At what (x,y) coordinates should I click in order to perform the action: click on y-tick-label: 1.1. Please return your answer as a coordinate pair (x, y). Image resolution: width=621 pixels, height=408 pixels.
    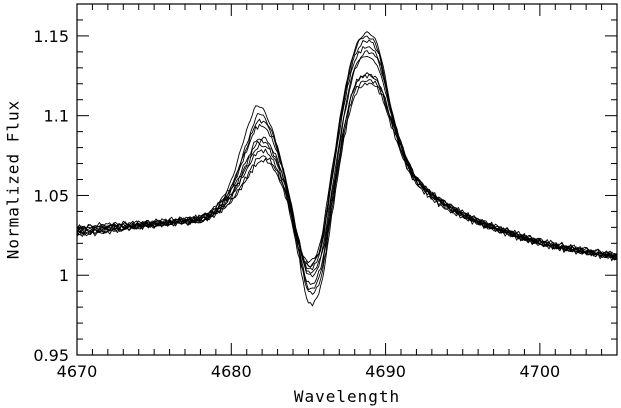
    Looking at the image, I should click on (56, 116).